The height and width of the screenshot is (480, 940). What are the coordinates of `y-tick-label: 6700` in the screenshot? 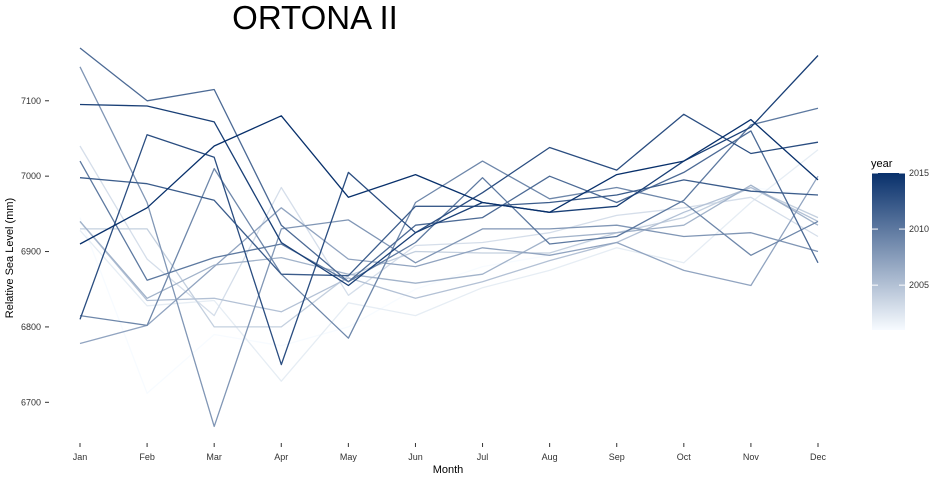 It's located at (31, 402).